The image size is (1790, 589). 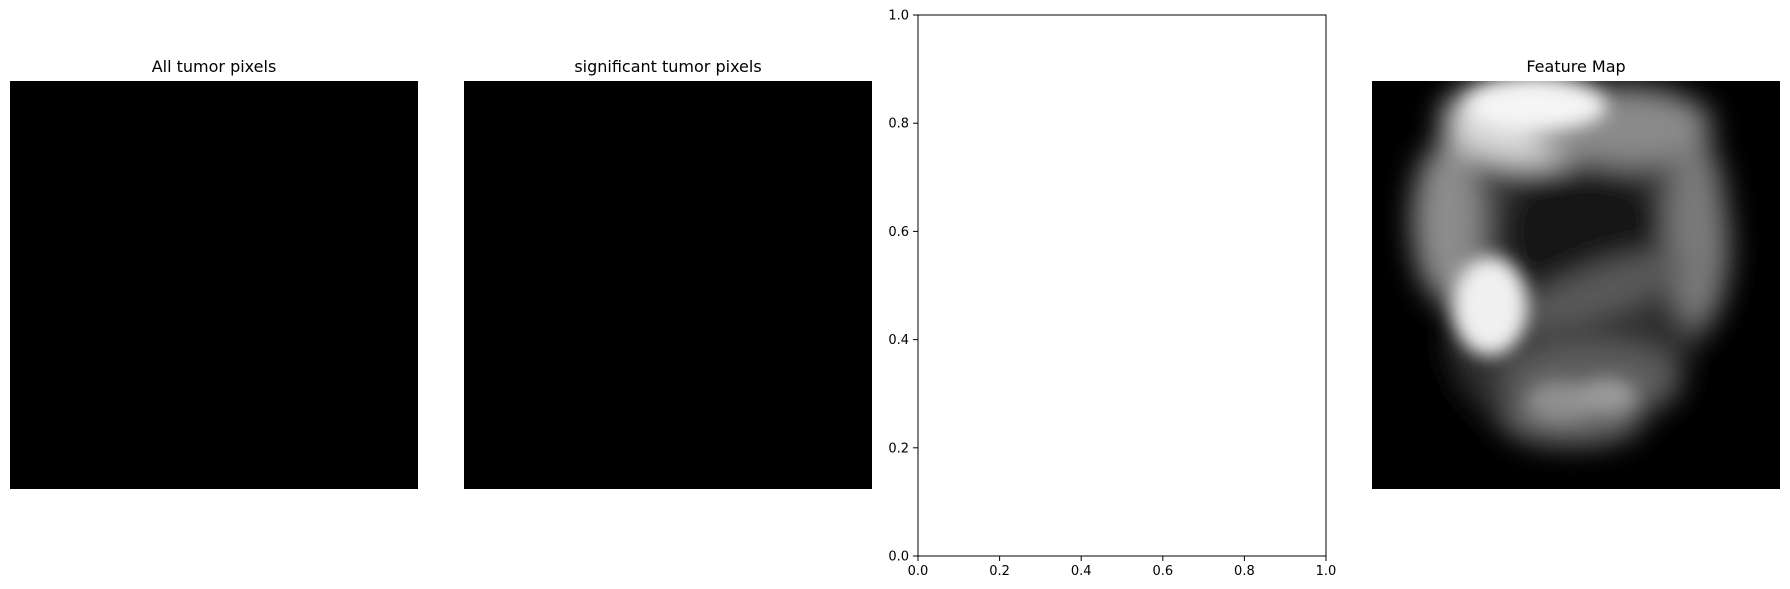 I want to click on y-tick-label: 0.4, so click(x=898, y=340).